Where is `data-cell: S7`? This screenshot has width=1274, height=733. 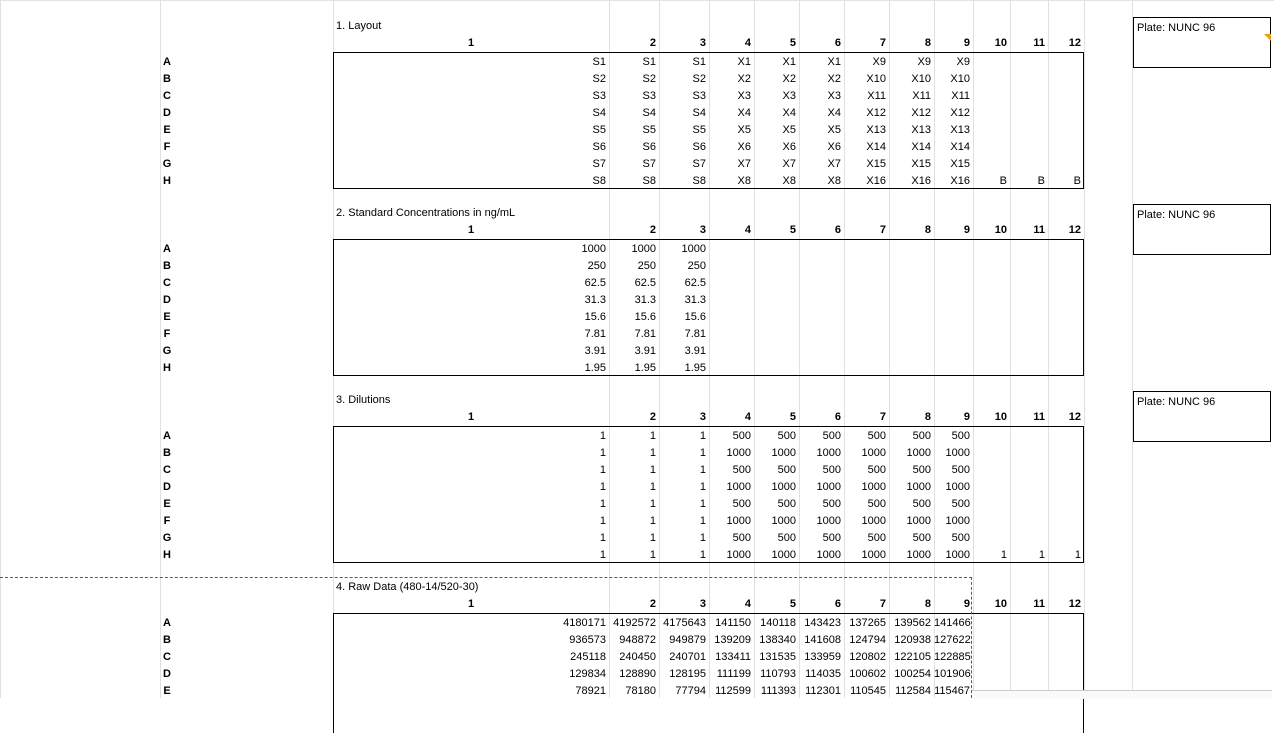
data-cell: S7 is located at coordinates (599, 164).